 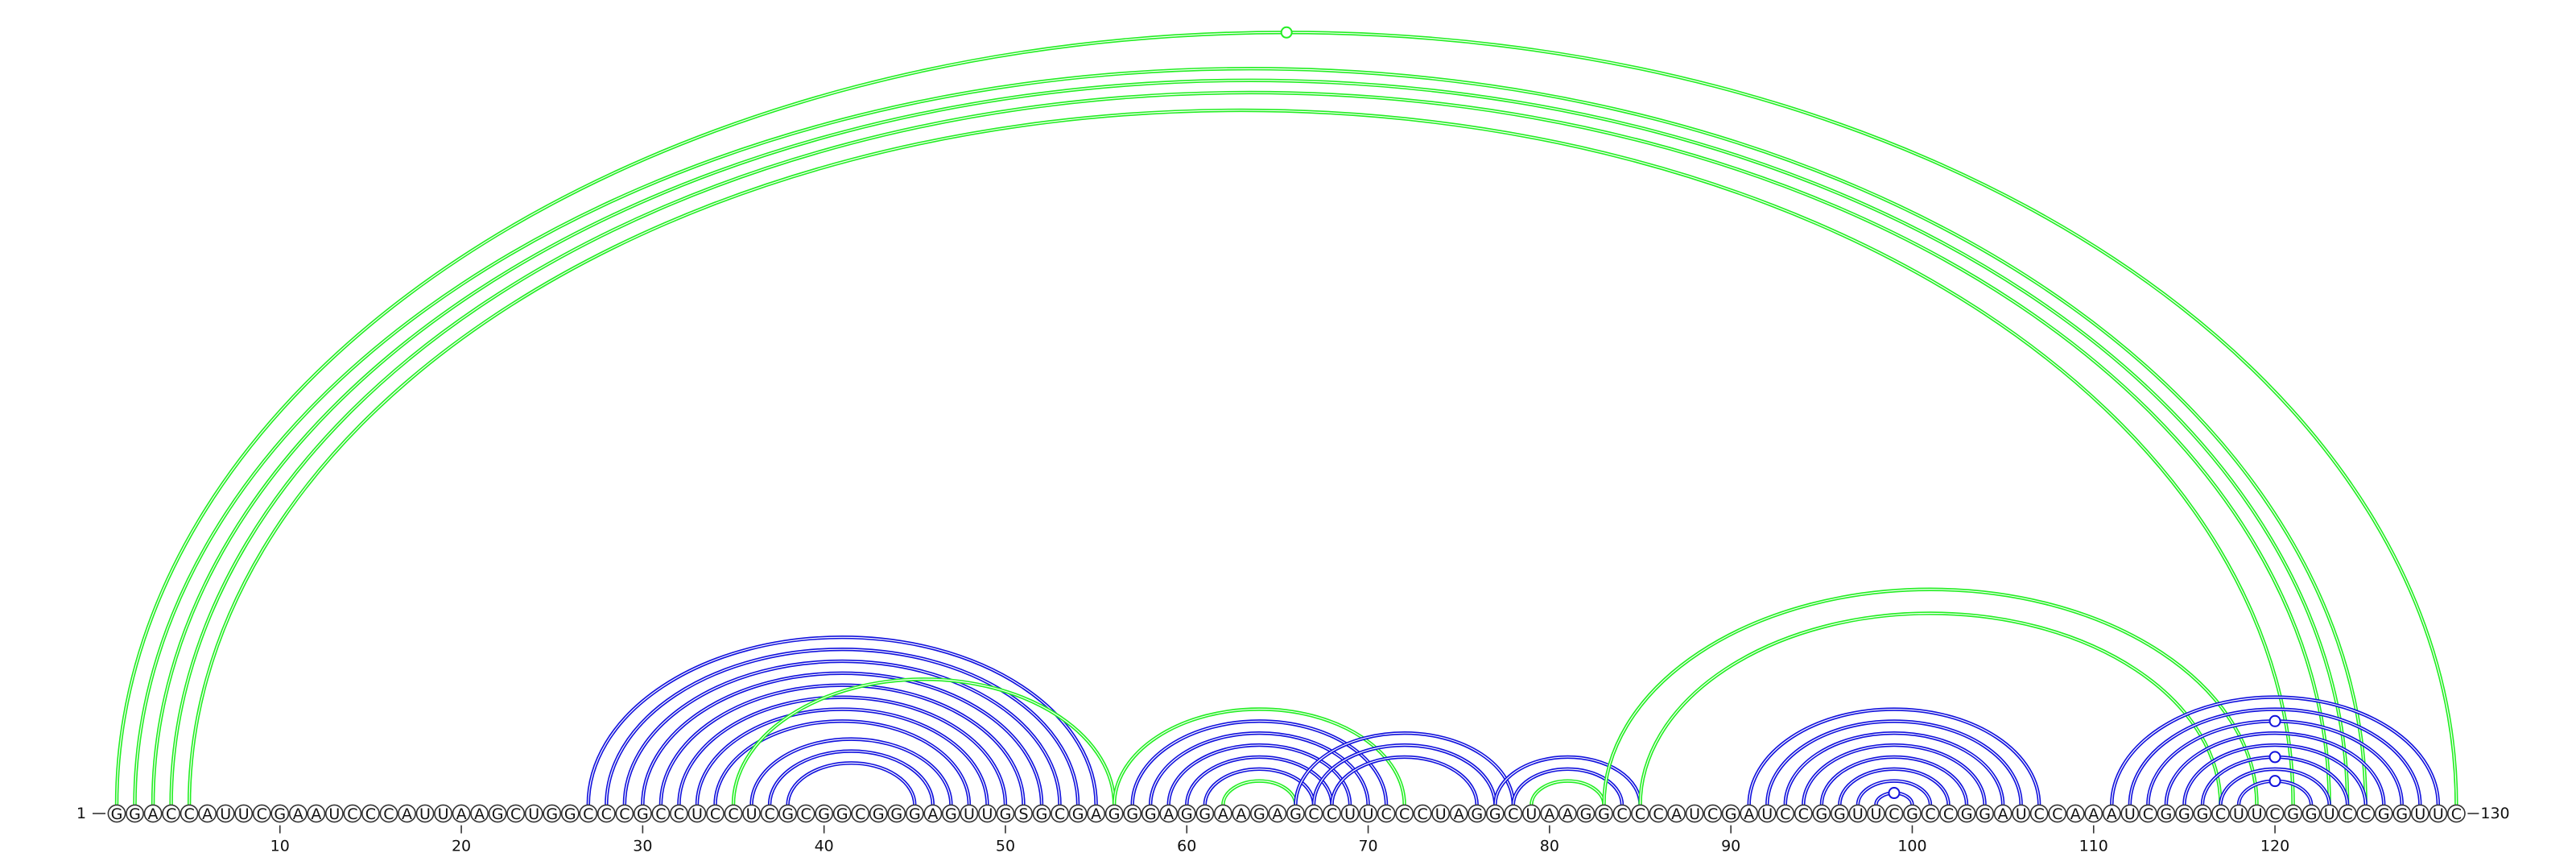 I want to click on sequence-start-label: 1, so click(x=81, y=813).